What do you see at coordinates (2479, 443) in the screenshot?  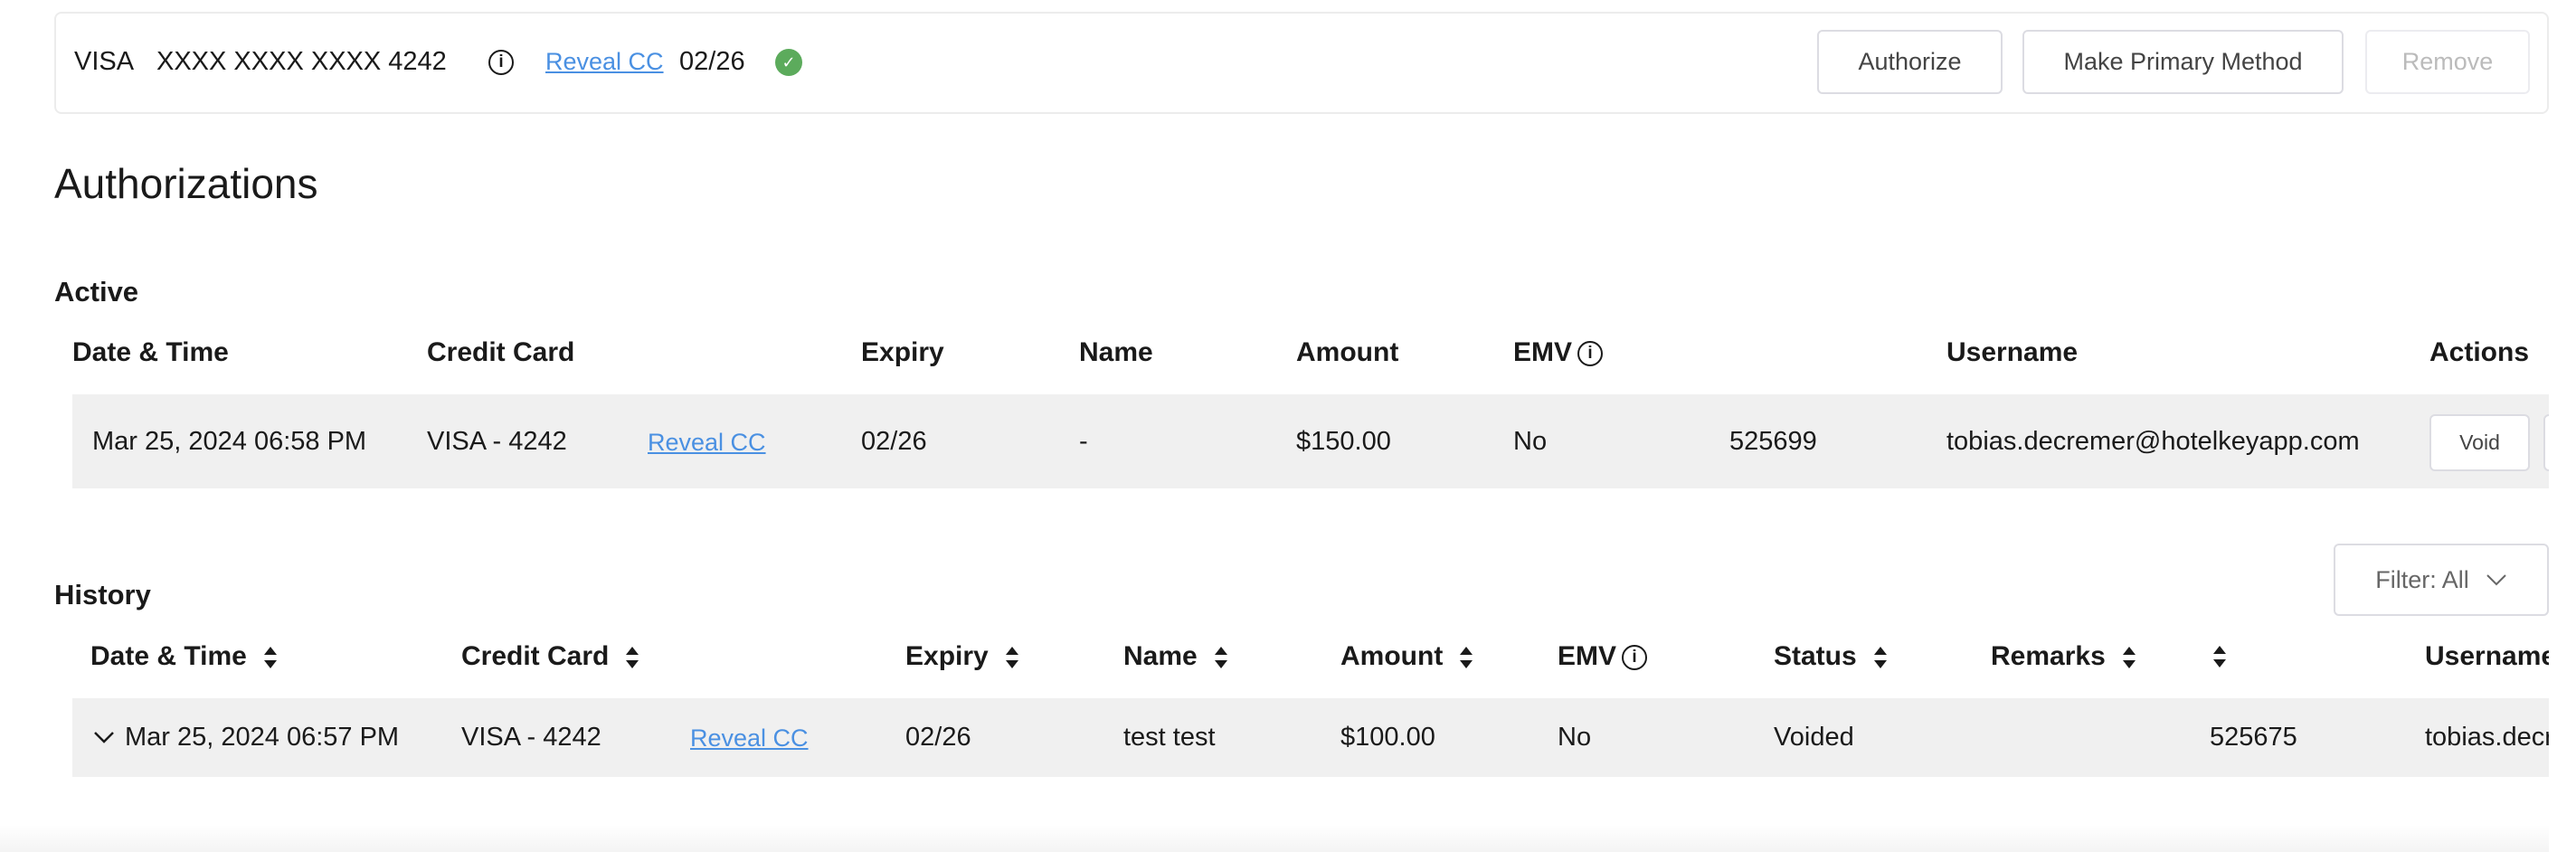 I see `void-button: Void` at bounding box center [2479, 443].